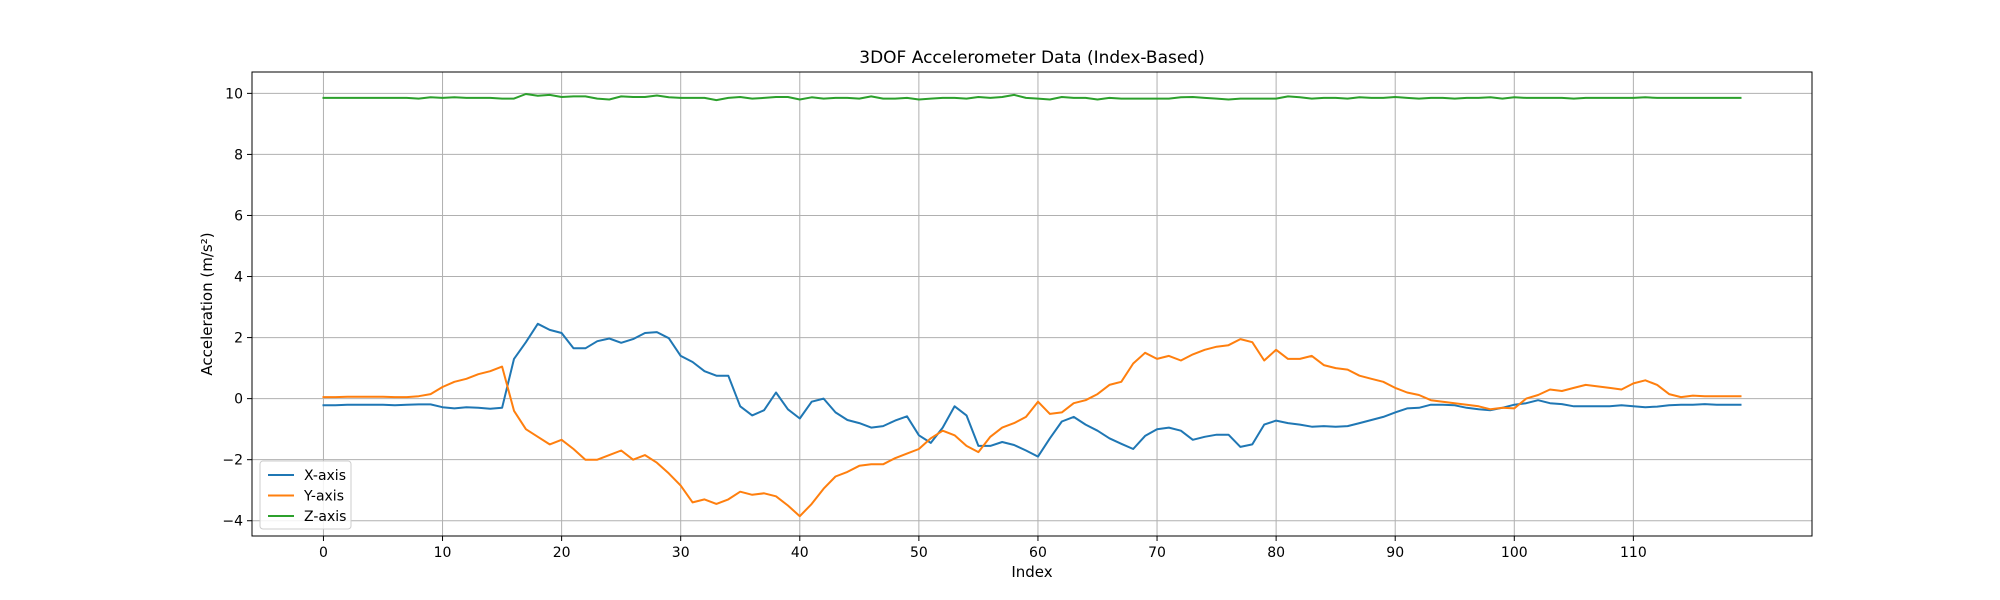 The height and width of the screenshot is (600, 2000). What do you see at coordinates (238, 278) in the screenshot?
I see `y-tick-label: 4` at bounding box center [238, 278].